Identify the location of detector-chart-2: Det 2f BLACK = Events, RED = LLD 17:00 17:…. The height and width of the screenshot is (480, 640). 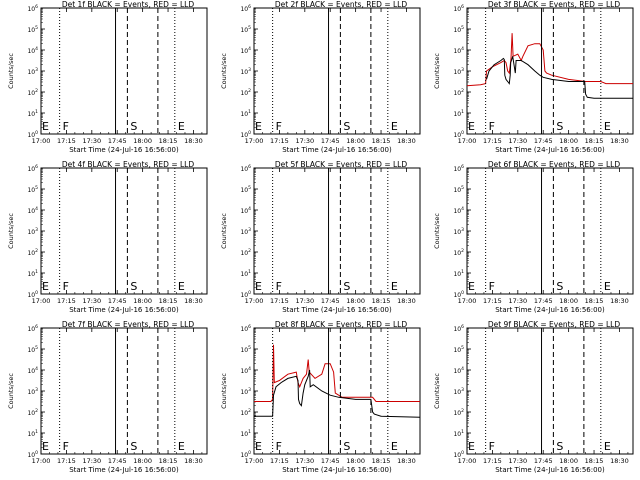
(320, 77).